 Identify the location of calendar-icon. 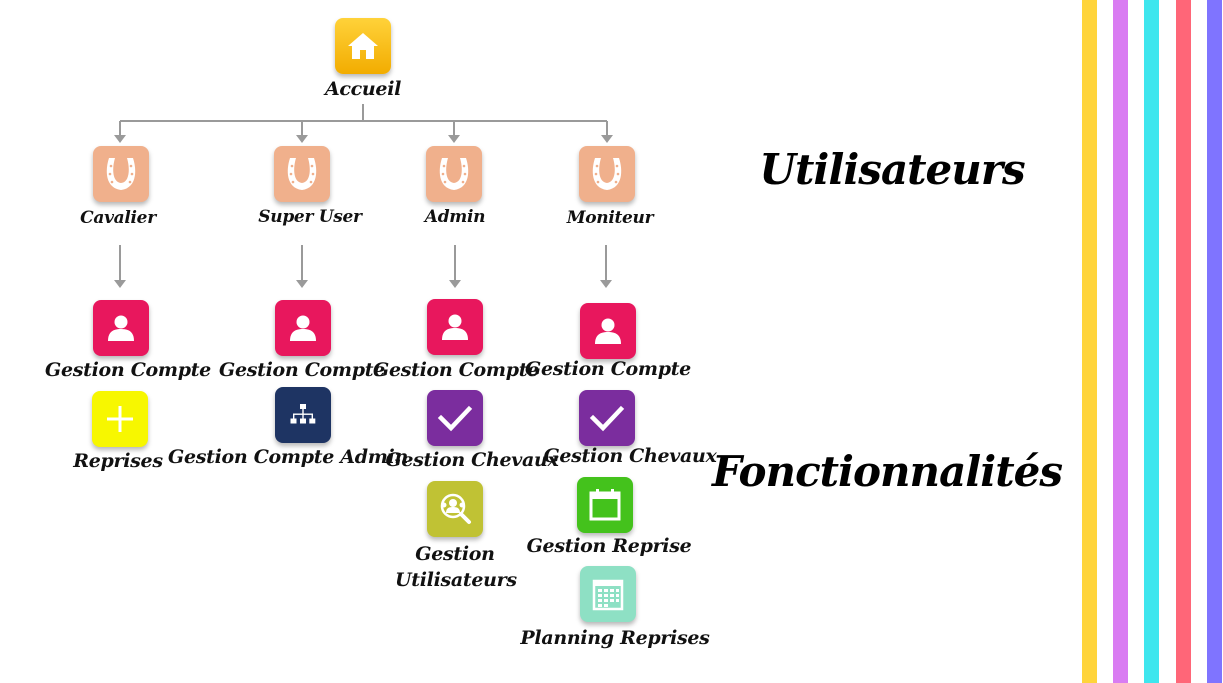
(605, 505).